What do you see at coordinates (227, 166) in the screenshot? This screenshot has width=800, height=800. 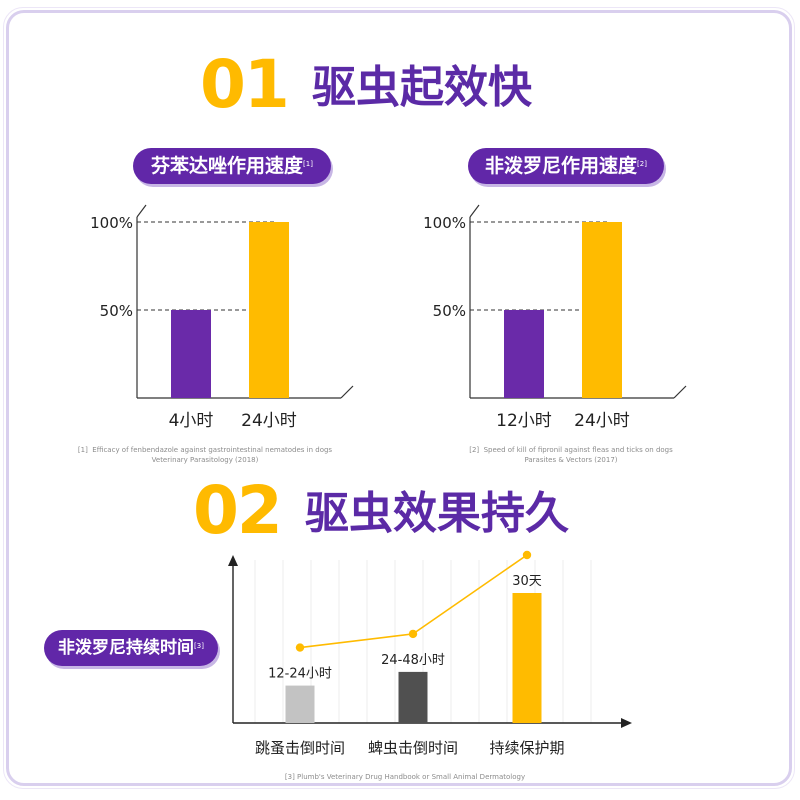 I see `chart1-pill-text: 芬苯达唑作用速度` at bounding box center [227, 166].